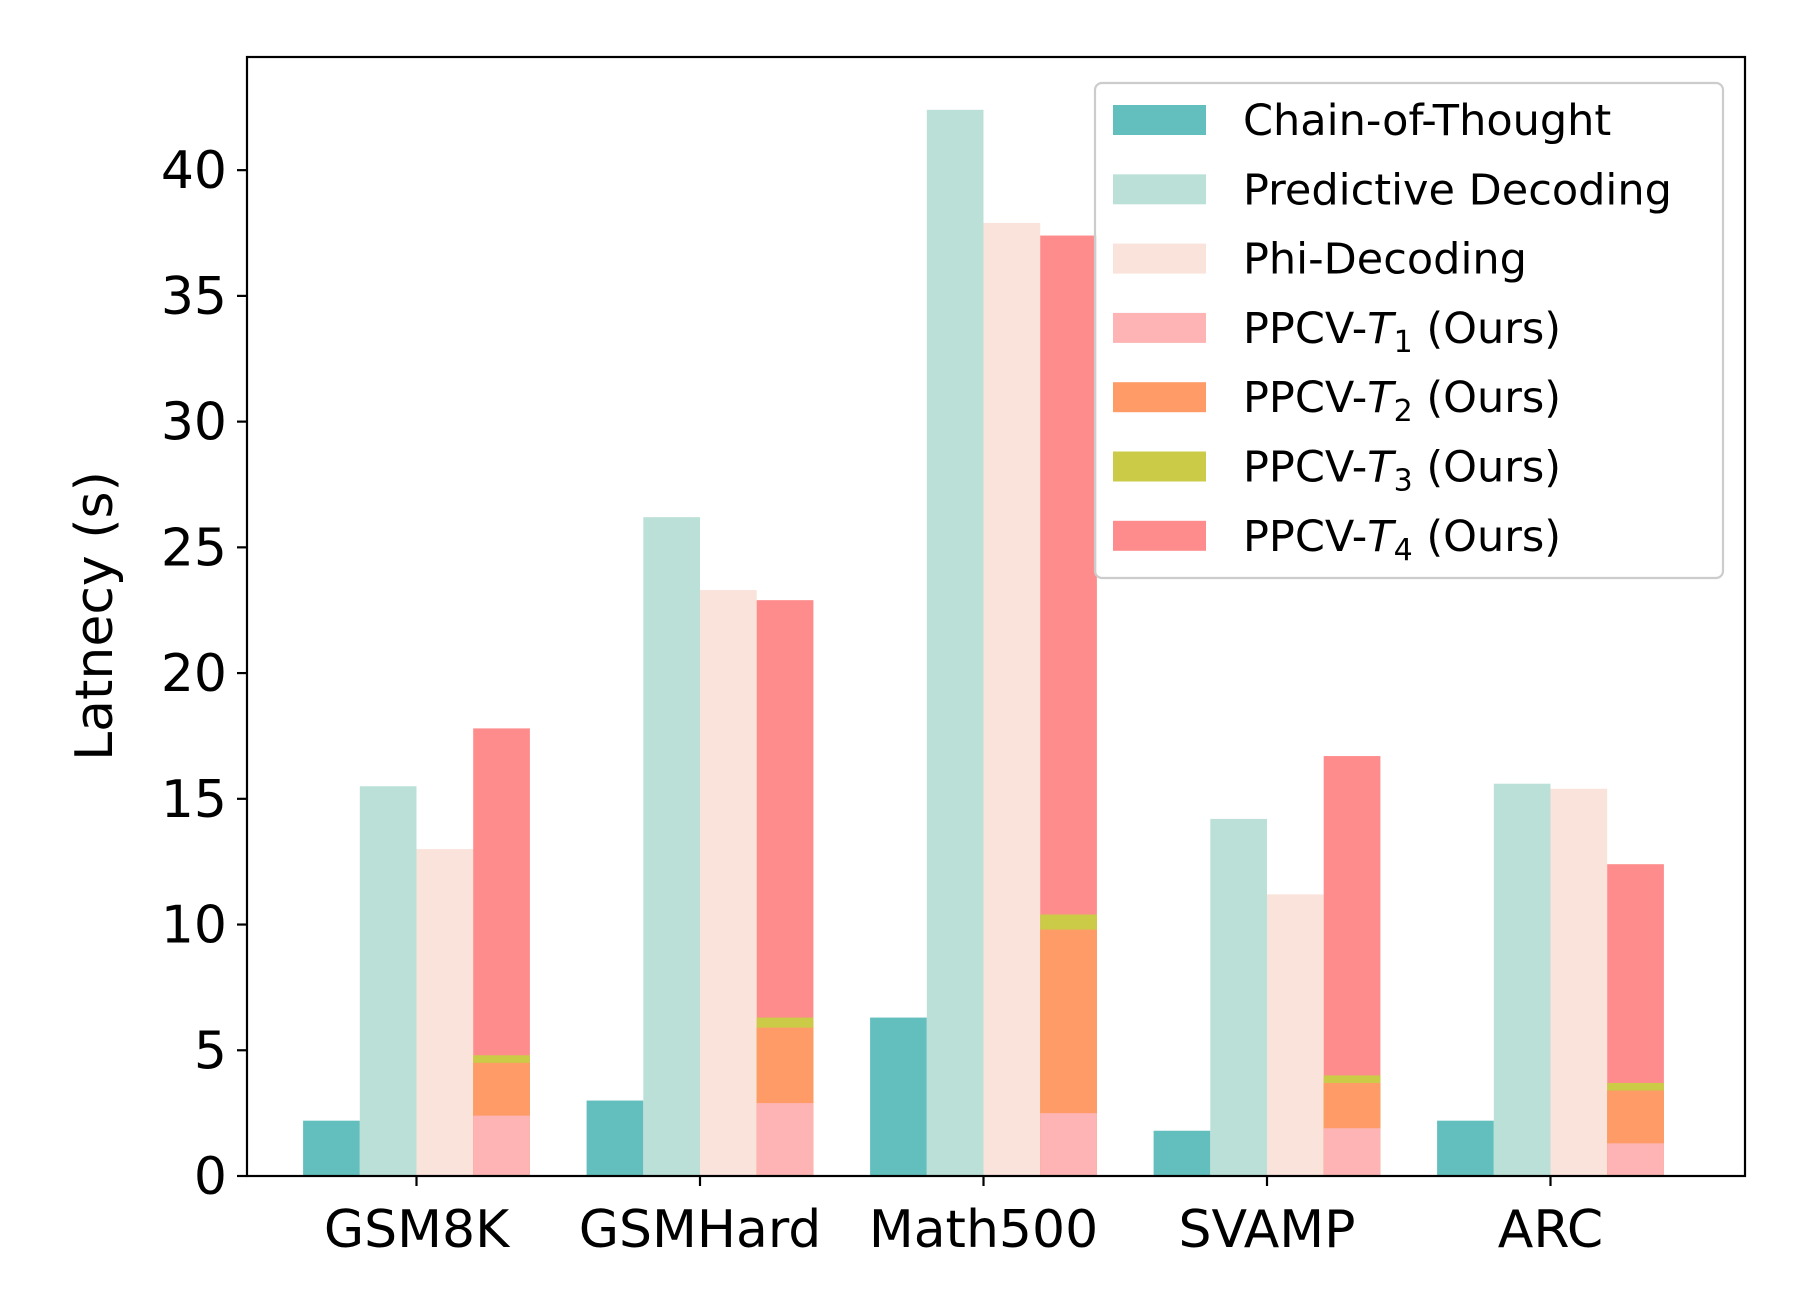 The height and width of the screenshot is (1314, 1793). What do you see at coordinates (194, 800) in the screenshot?
I see `y-tick-label-15: 15` at bounding box center [194, 800].